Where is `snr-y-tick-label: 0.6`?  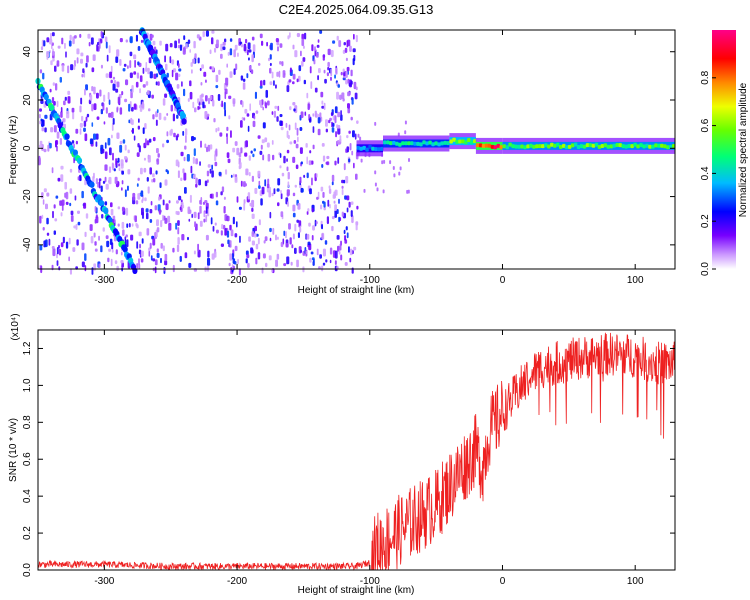 snr-y-tick-label: 0.6 is located at coordinates (27, 459).